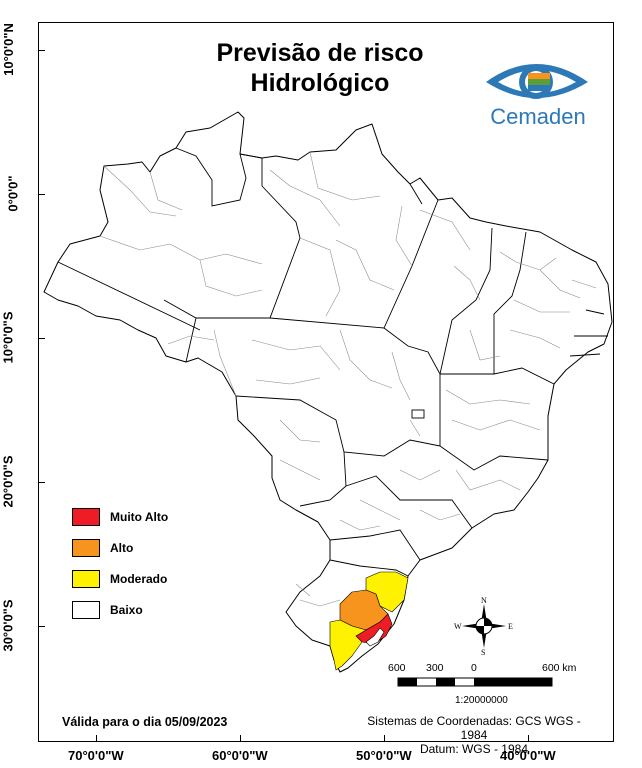 The image size is (642, 768). I want to click on scale-label: 600, so click(397, 668).